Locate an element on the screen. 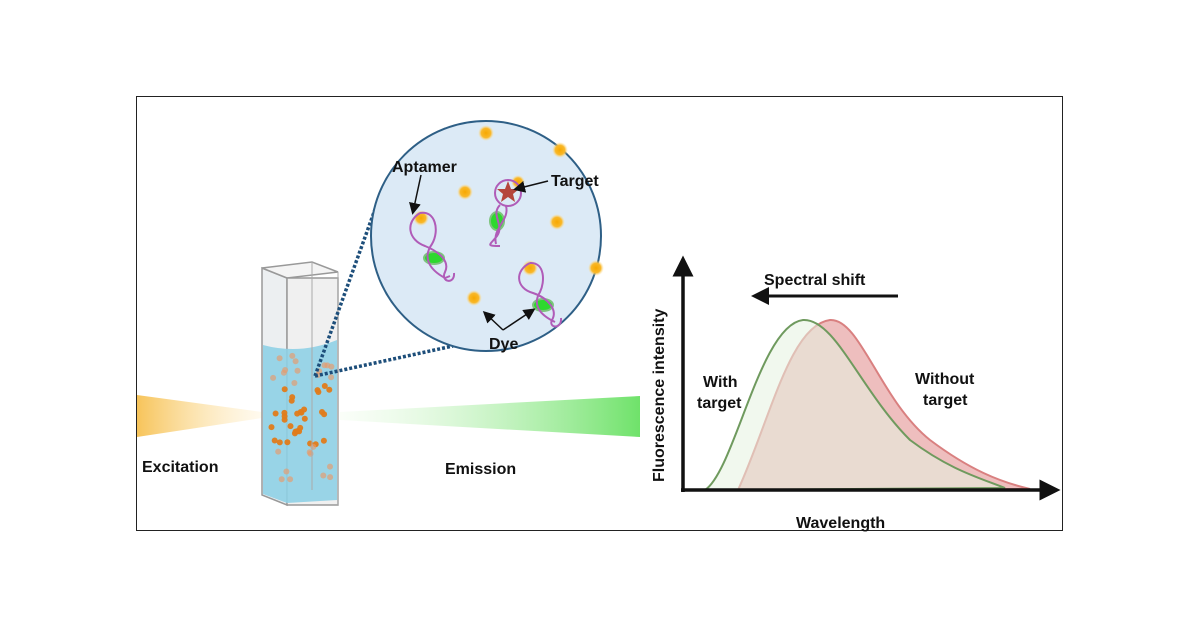  emission-label: Emission is located at coordinates (480, 469).